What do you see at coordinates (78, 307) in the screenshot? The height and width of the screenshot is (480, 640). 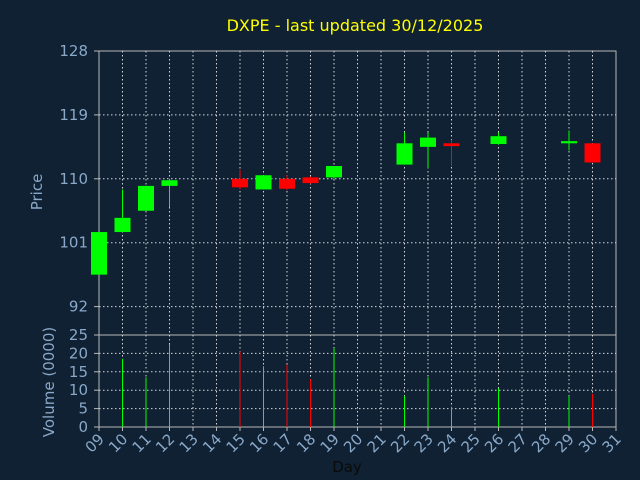 I see `price-tick-label: 92` at bounding box center [78, 307].